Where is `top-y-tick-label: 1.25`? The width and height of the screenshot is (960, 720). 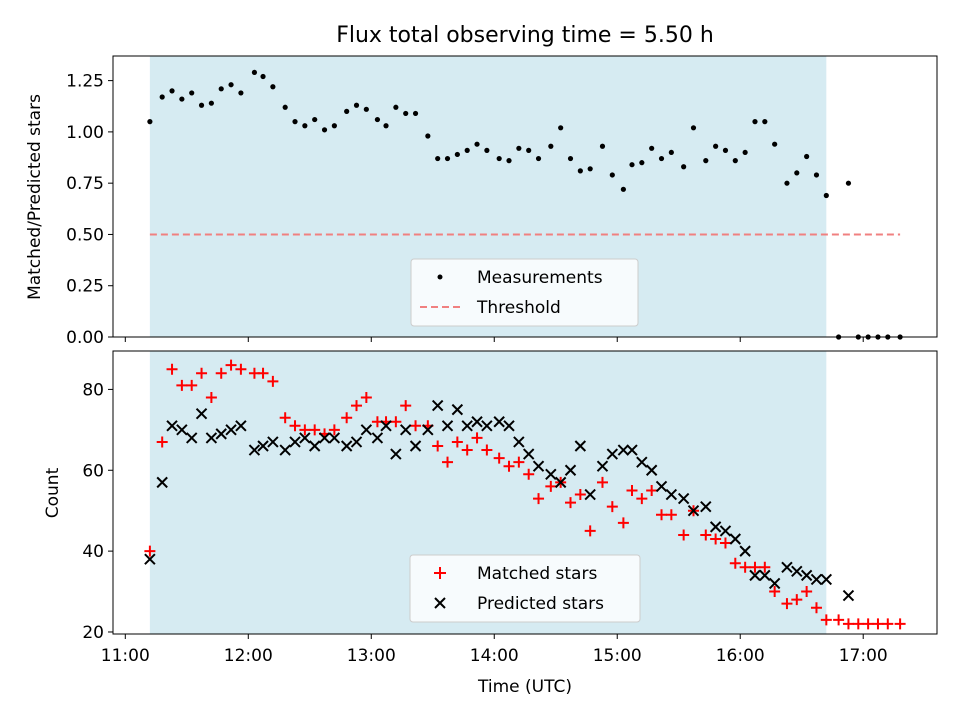 top-y-tick-label: 1.25 is located at coordinates (85, 82).